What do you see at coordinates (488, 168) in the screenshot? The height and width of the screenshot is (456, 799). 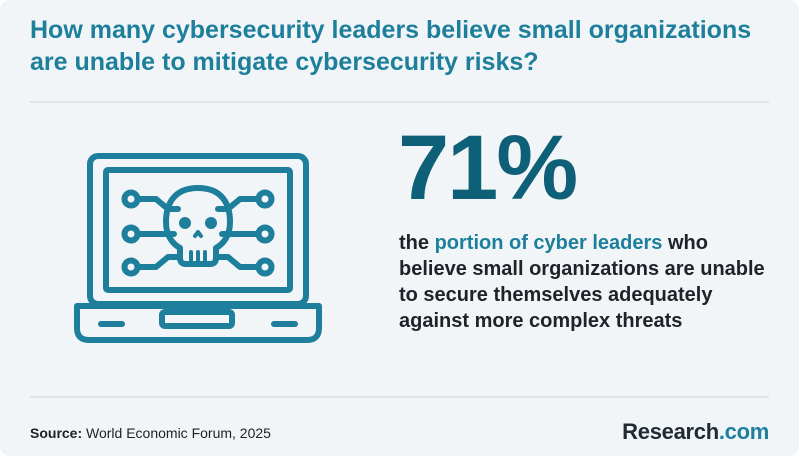 I see `stat-value: 71%` at bounding box center [488, 168].